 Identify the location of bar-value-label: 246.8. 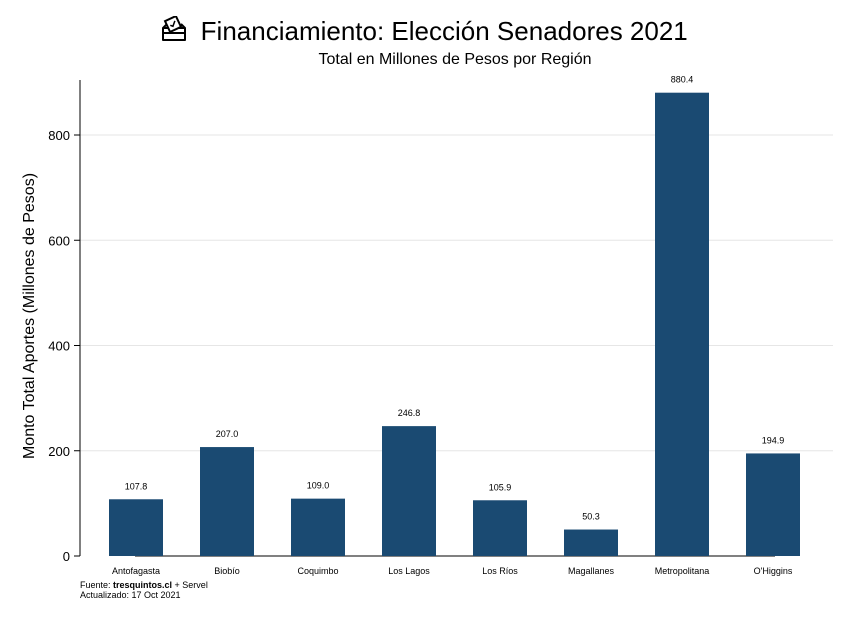
(409, 413).